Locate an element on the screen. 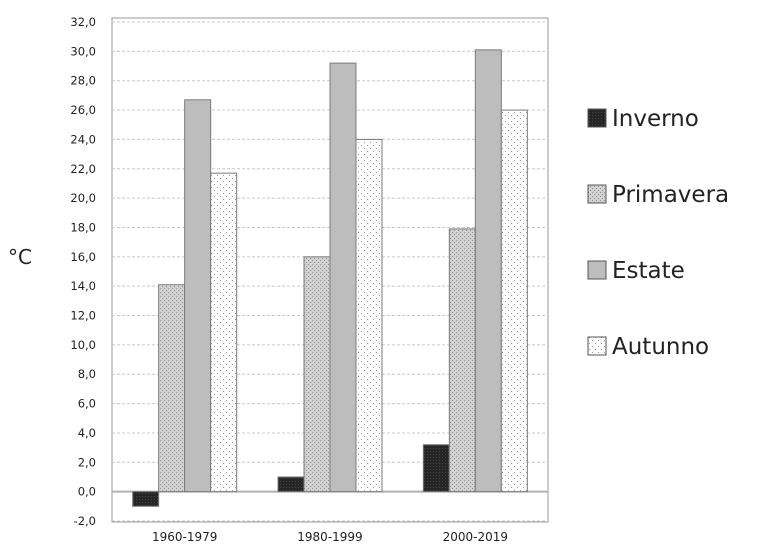 This screenshot has height=549, width=758. bar-primavera-1960-1979 is located at coordinates (172, 388).